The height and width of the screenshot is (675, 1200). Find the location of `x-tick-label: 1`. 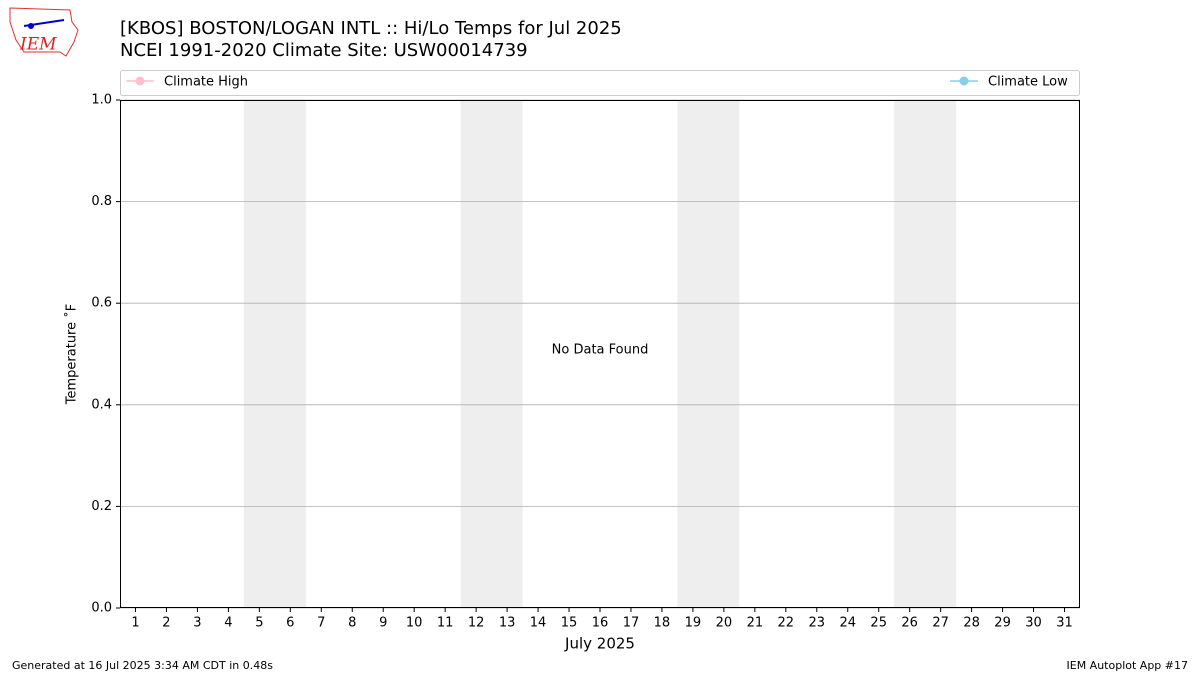

x-tick-label: 1 is located at coordinates (135, 623).